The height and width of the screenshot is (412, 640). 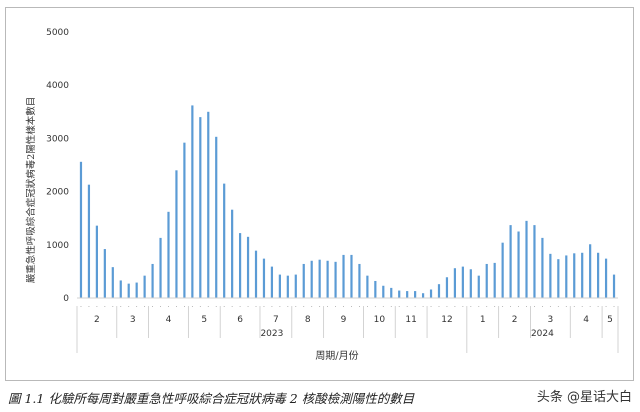 I want to click on y-tick-label: 4000, so click(x=57, y=86).